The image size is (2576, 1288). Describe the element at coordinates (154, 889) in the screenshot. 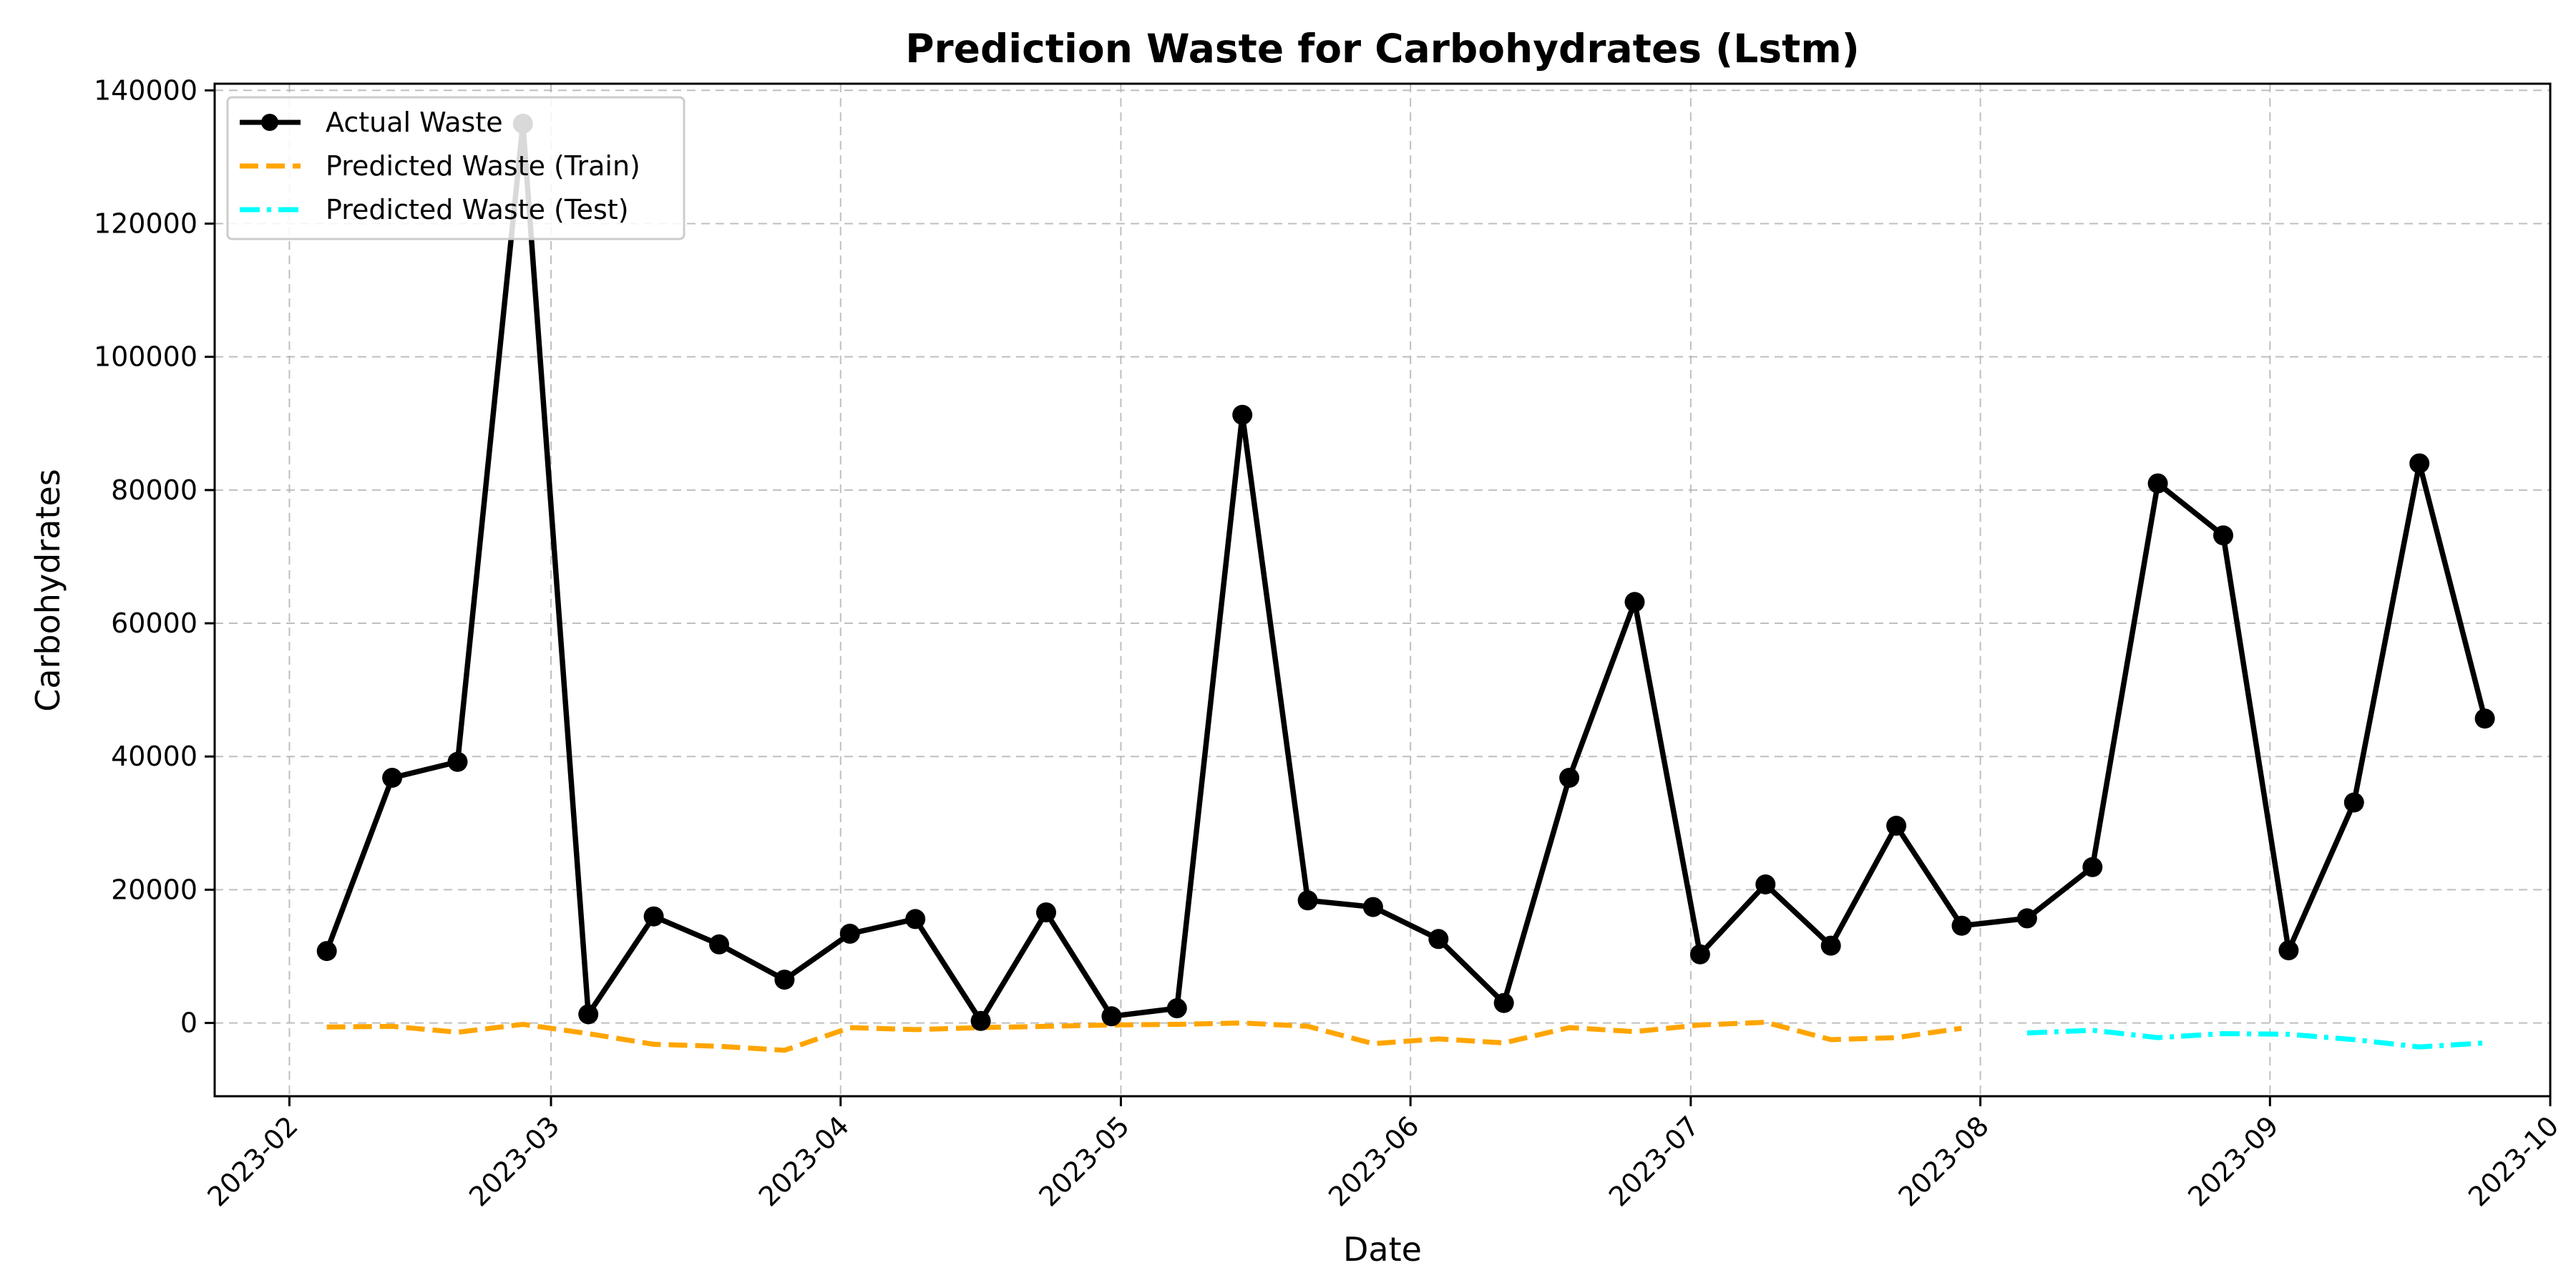

I see `y-tick-label: 20000` at that location.